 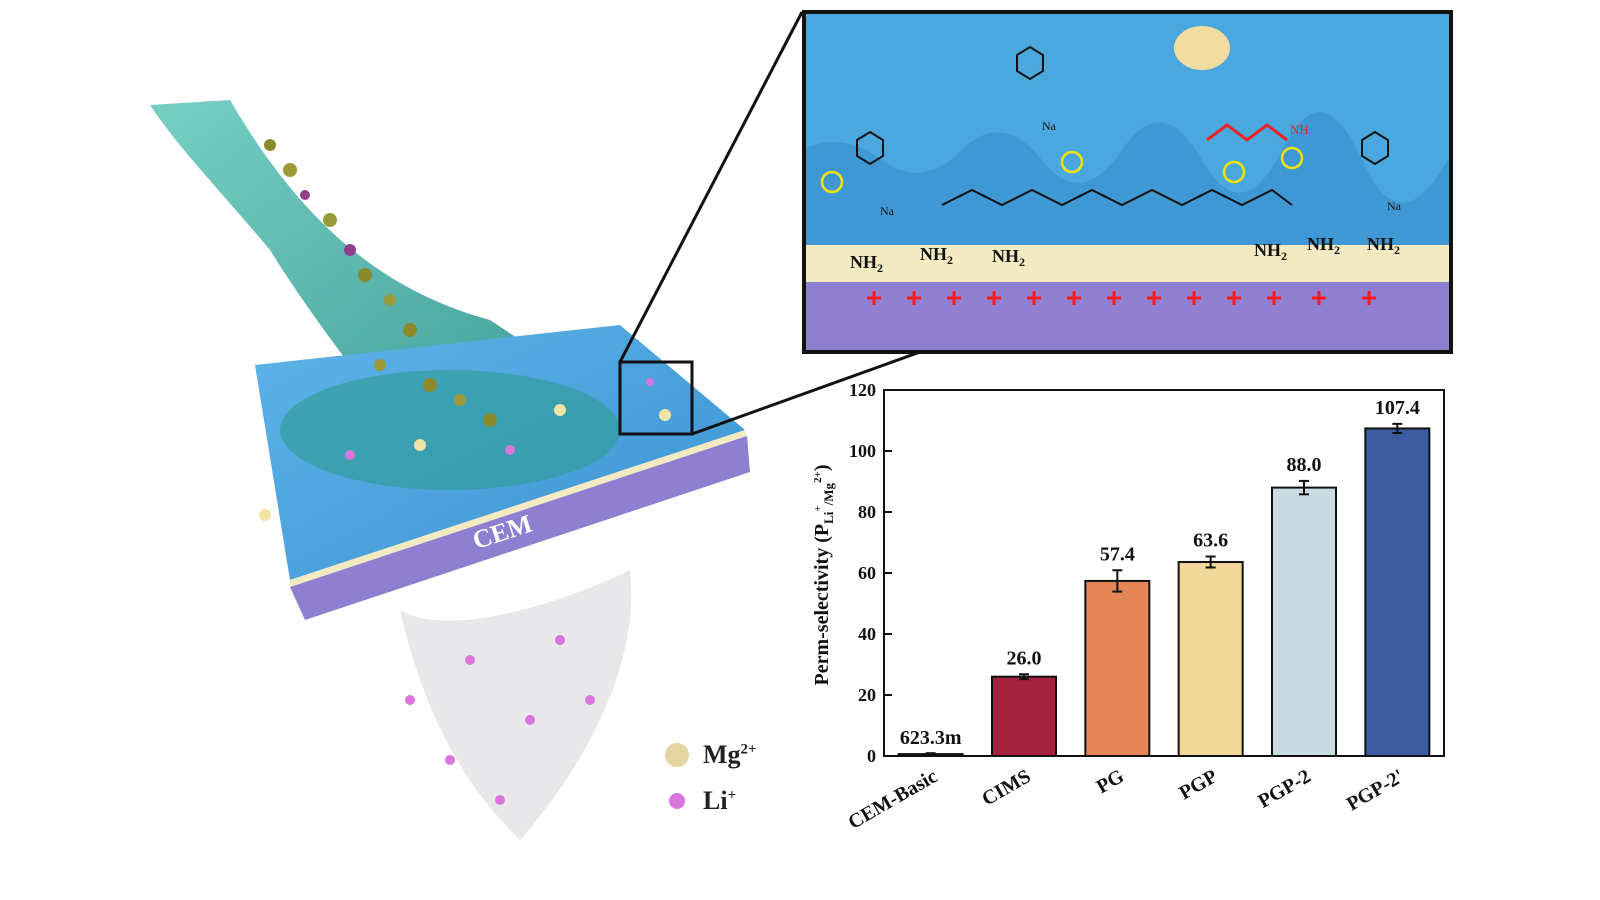 What do you see at coordinates (516, 705) in the screenshot?
I see `permeate-spray` at bounding box center [516, 705].